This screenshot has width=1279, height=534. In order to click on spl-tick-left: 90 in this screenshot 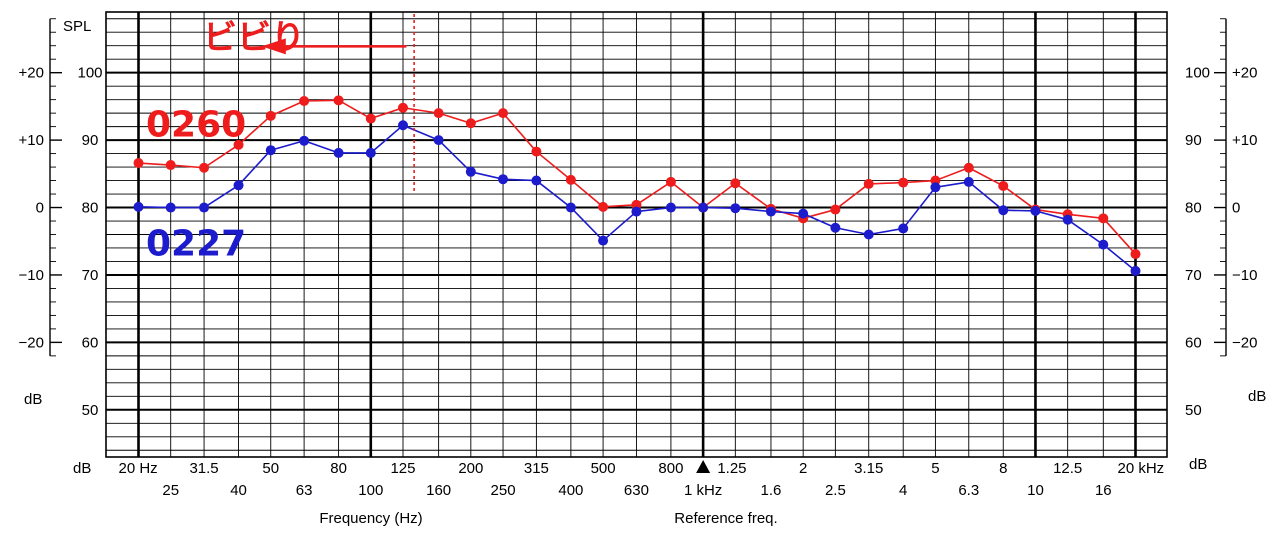, I will do `click(90, 140)`.